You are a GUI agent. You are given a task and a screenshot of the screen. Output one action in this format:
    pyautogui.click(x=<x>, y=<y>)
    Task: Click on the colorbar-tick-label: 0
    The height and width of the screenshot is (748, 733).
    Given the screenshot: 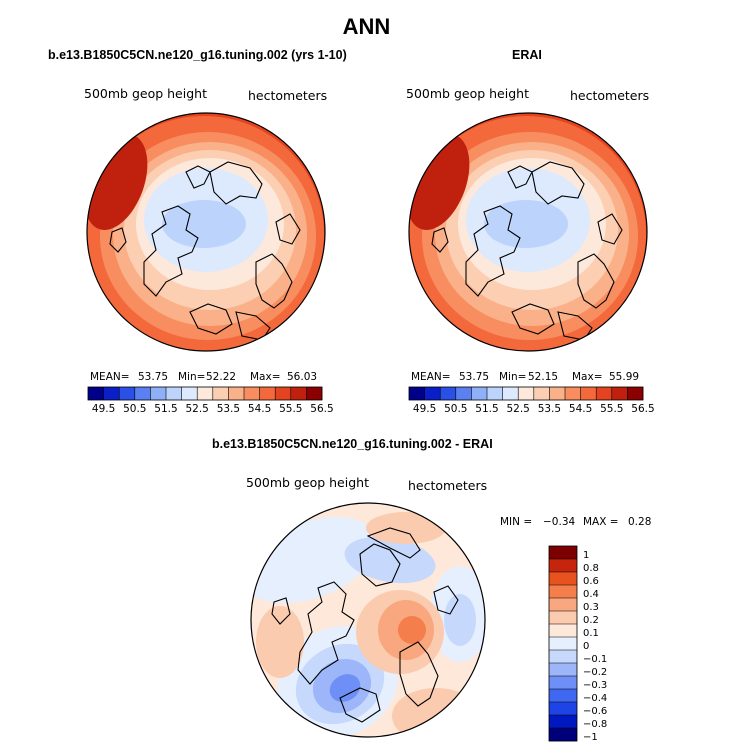 What is the action you would take?
    pyautogui.click(x=586, y=646)
    